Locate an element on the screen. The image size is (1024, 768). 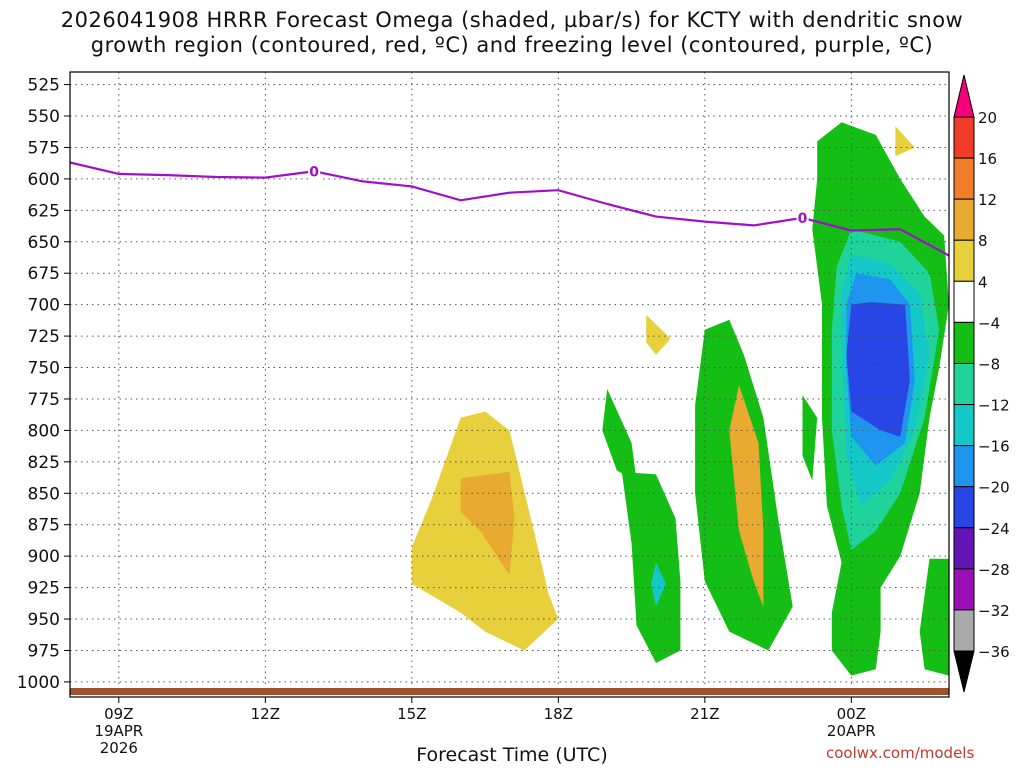
y-tick-label-750: 750 is located at coordinates (44, 369).